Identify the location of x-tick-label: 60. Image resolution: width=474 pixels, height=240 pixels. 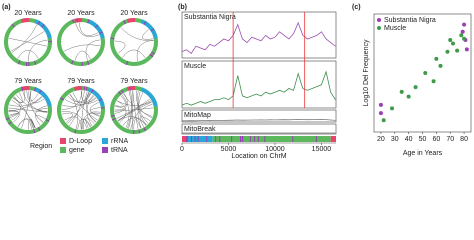
(436, 139).